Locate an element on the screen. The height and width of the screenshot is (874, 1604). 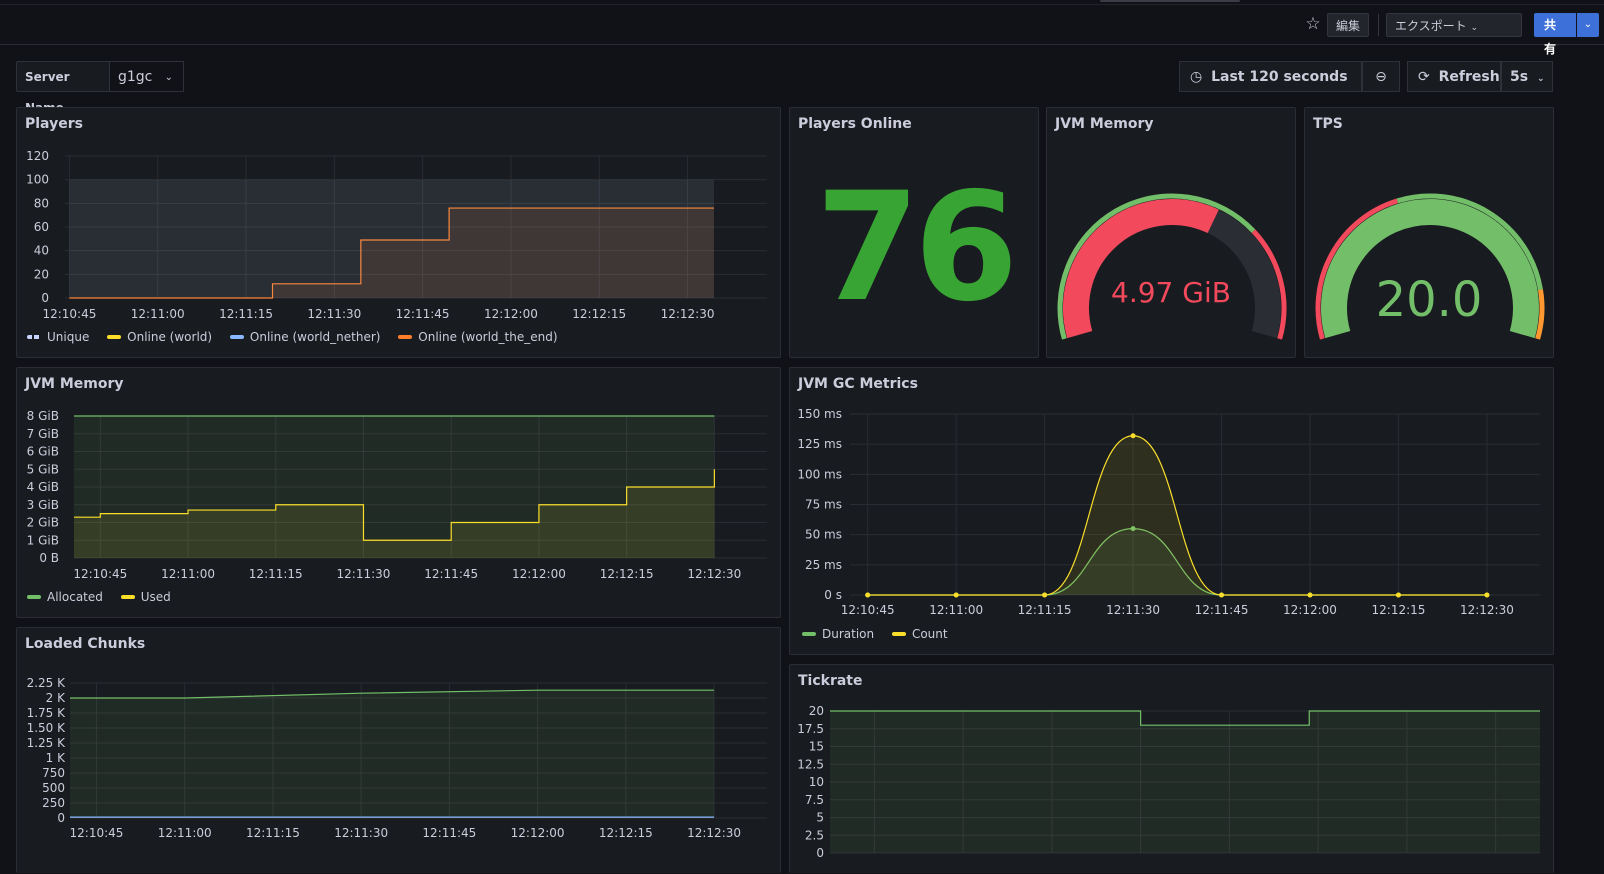
y-tick-label: 12.5 is located at coordinates (810, 764).